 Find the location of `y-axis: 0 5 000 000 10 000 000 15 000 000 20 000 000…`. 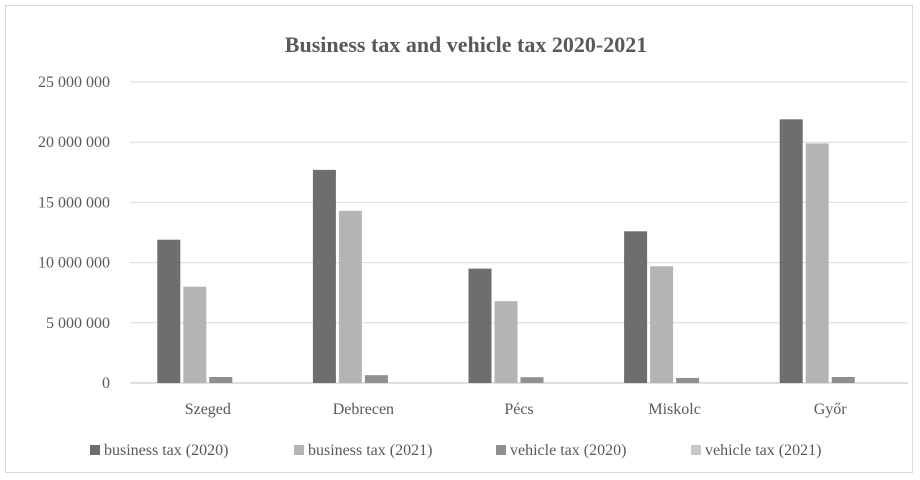

y-axis: 0 5 000 000 10 000 000 15 000 000 20 000 000… is located at coordinates (74, 233).